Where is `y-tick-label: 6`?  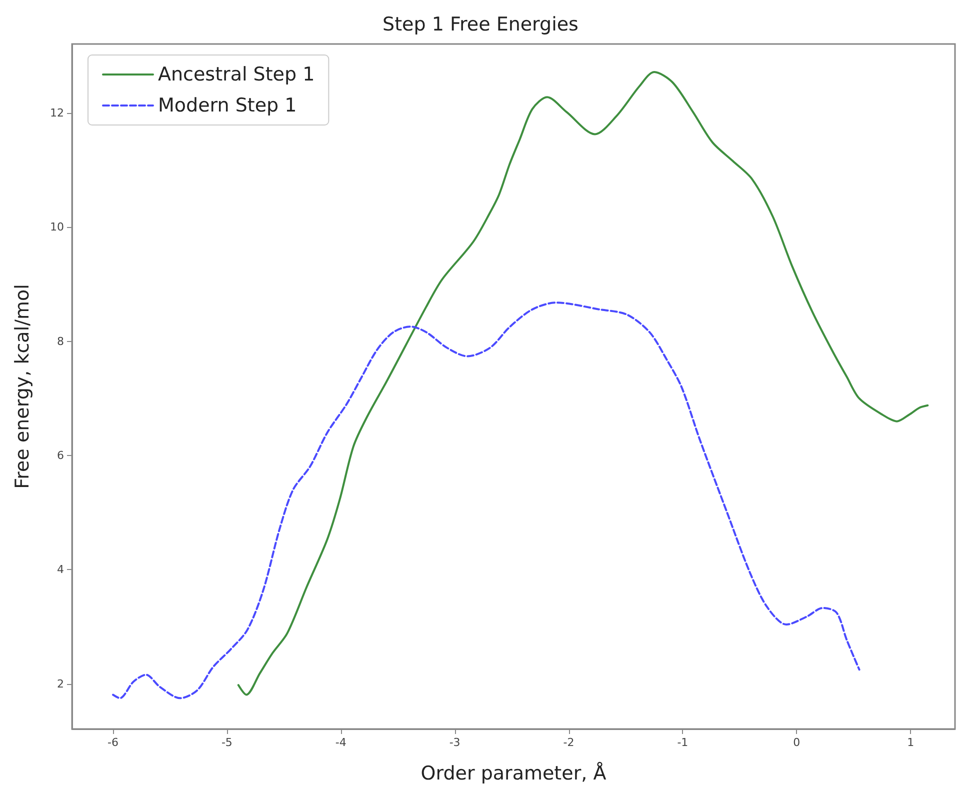
y-tick-label: 6 is located at coordinates (60, 455).